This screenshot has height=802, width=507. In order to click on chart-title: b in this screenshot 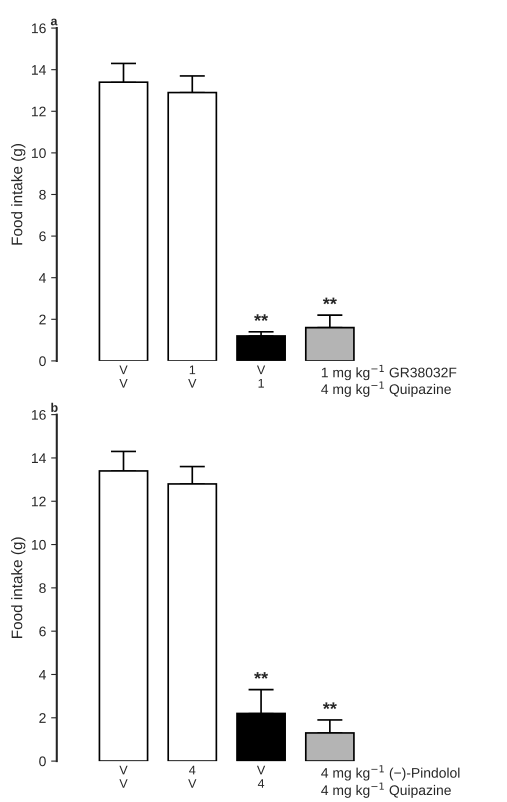, I will do `click(54, 407)`.